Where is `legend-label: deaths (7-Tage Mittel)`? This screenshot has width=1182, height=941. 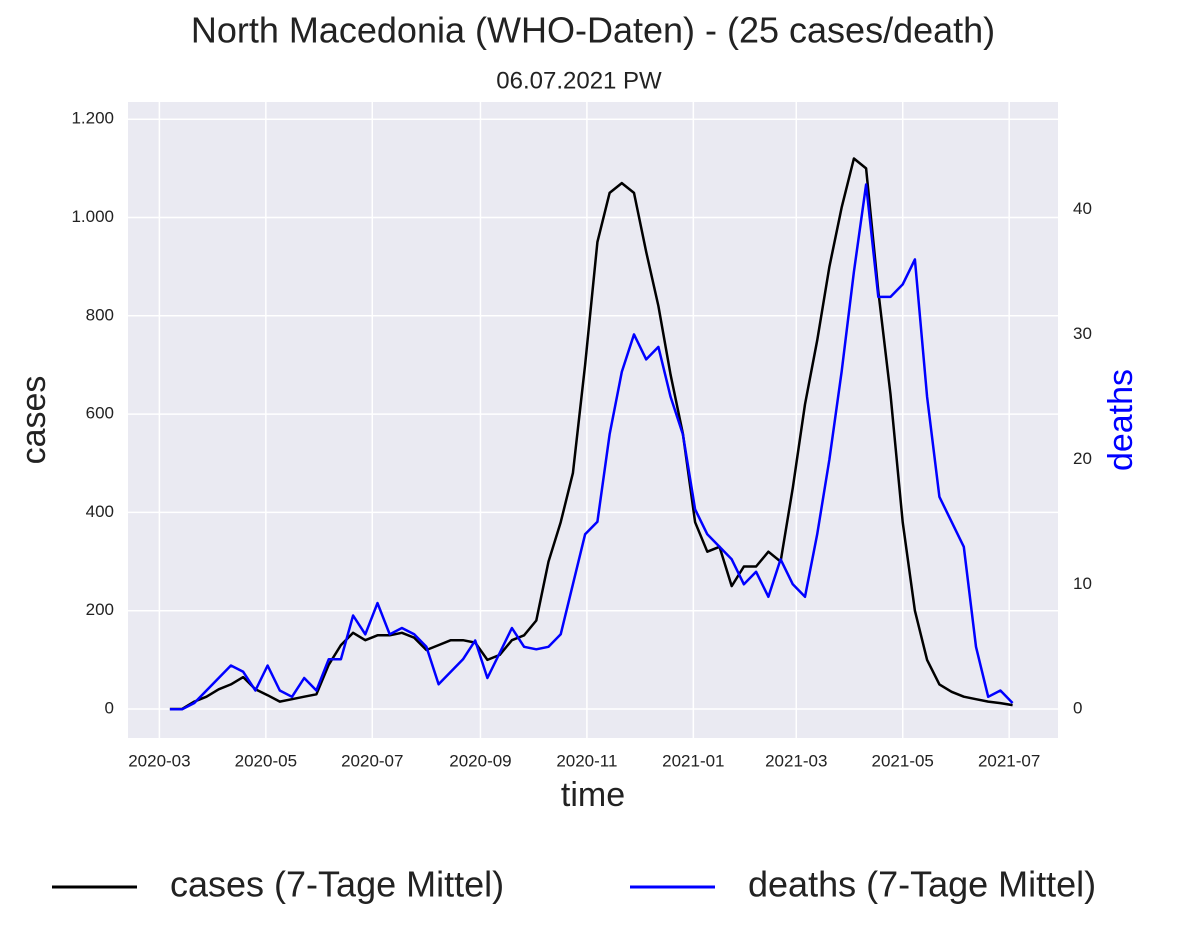
legend-label: deaths (7-Tage Mittel) is located at coordinates (922, 884).